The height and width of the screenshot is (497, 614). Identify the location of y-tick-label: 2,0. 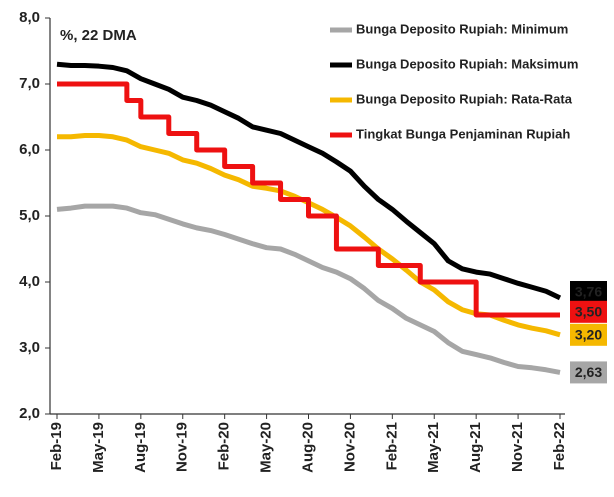
(29, 413).